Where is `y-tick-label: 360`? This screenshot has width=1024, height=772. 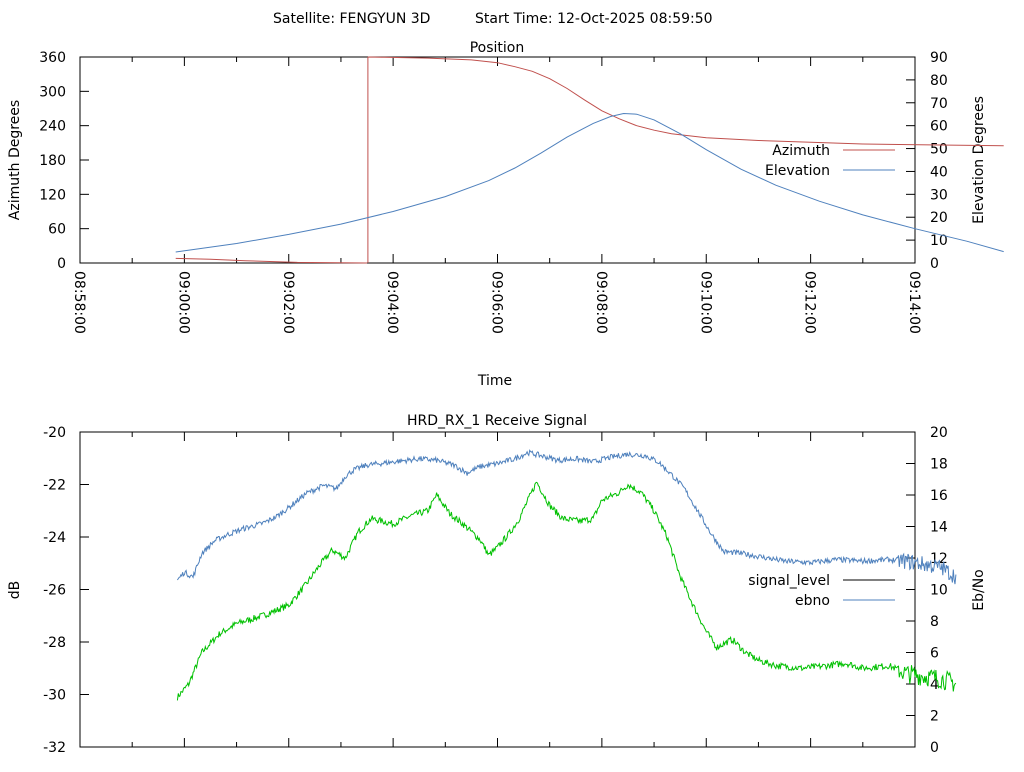
y-tick-label: 360 is located at coordinates (52, 58).